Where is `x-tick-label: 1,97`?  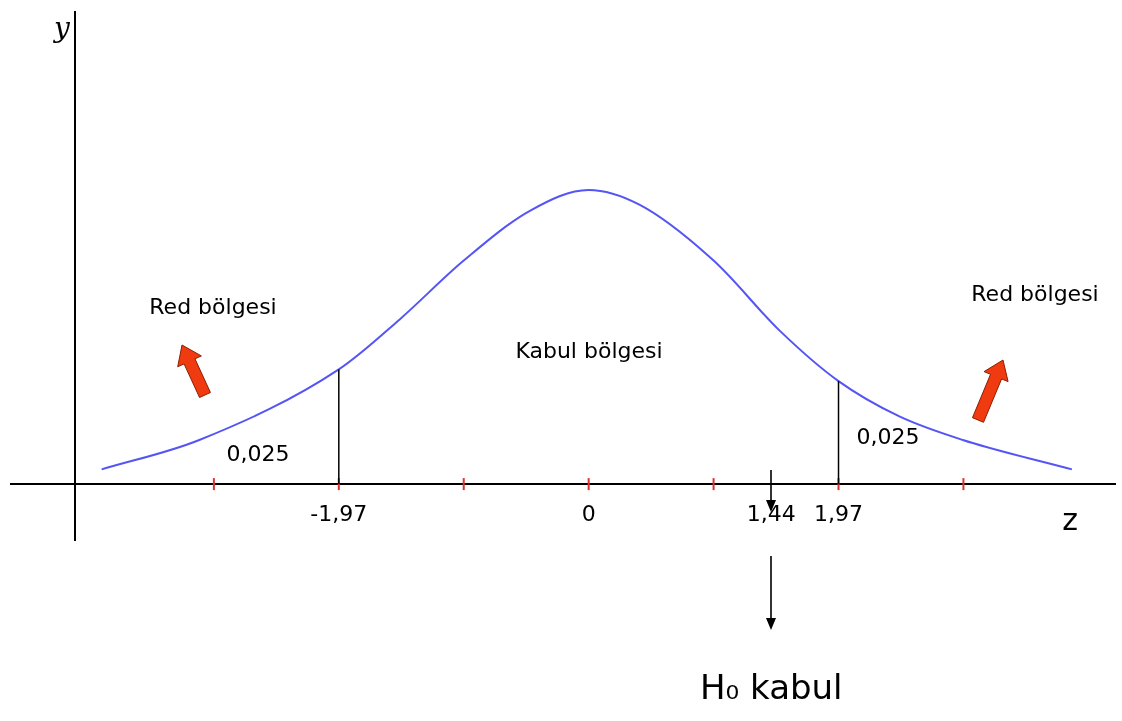 x-tick-label: 1,97 is located at coordinates (838, 514).